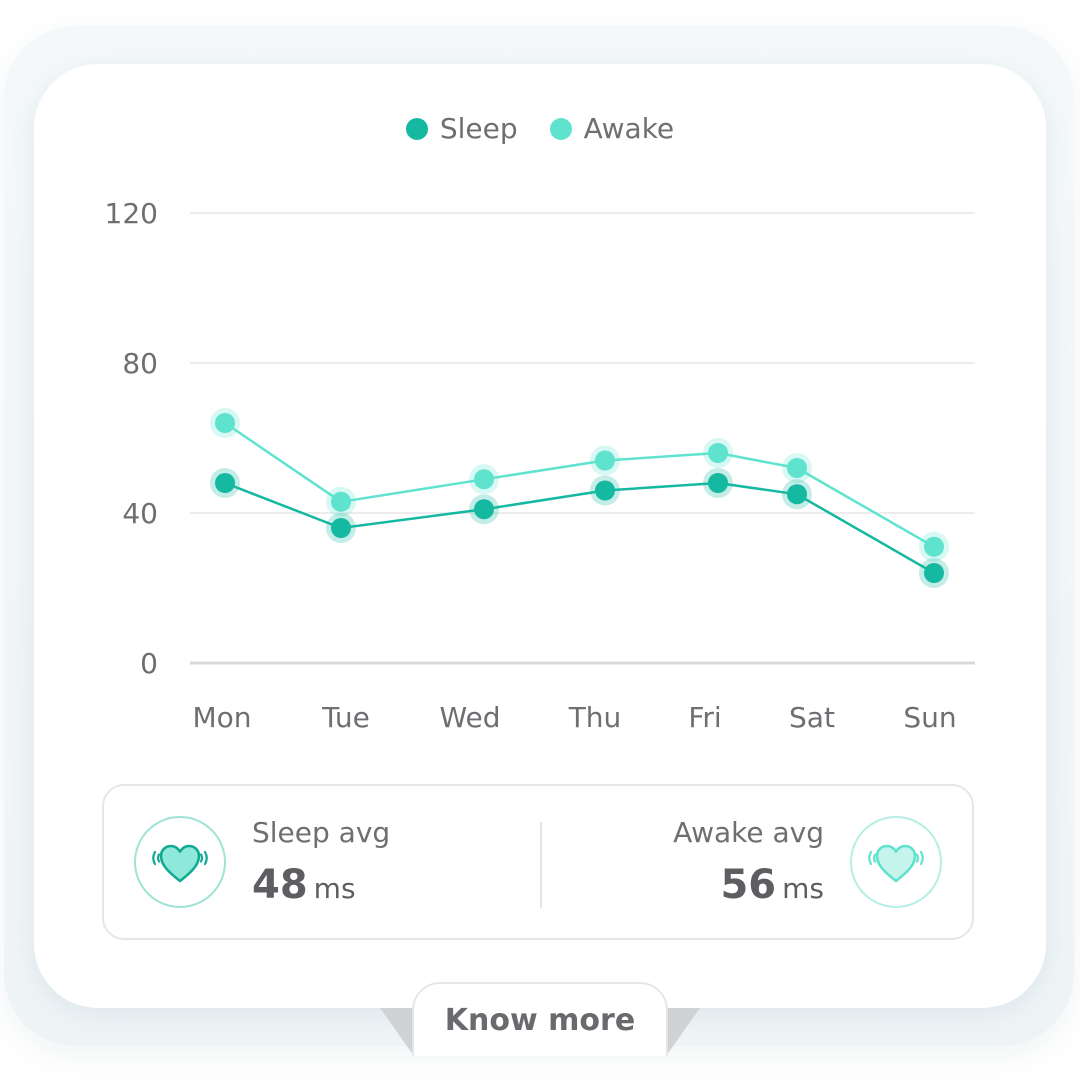 This screenshot has width=1080, height=1080. I want to click on x-axis-ticks: Mon Tue Wed Thu Fri Sat Sun, so click(574, 717).